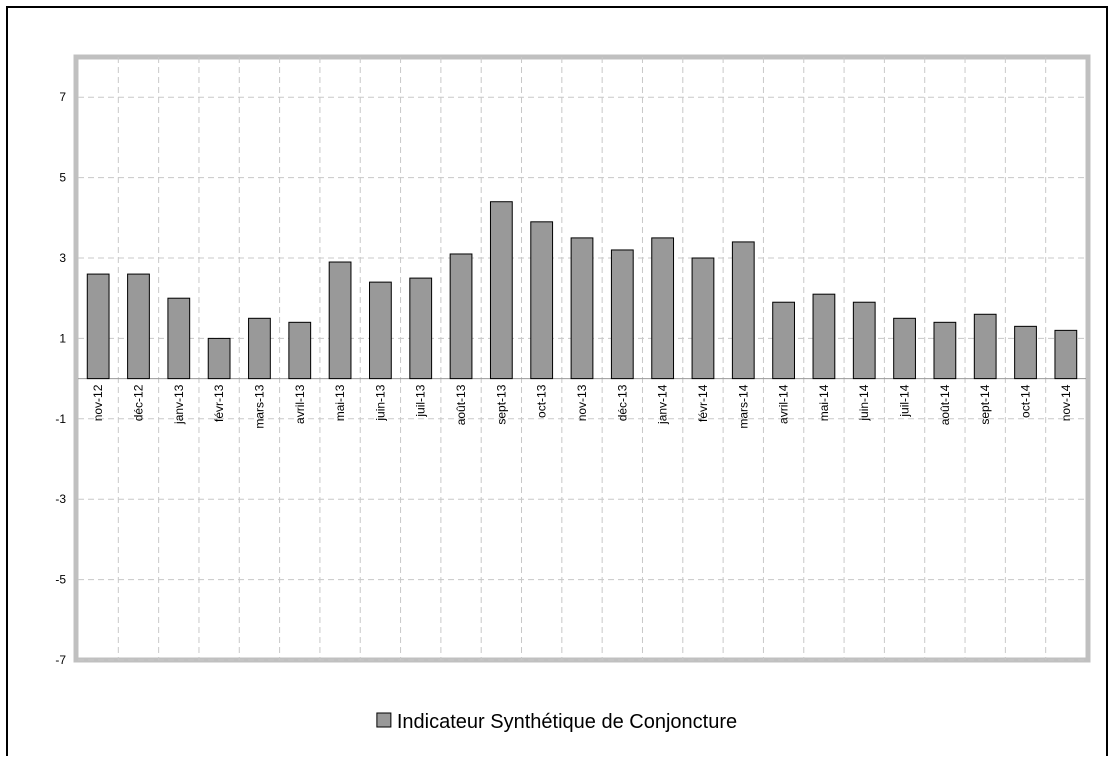 The image size is (1114, 761). I want to click on y-tick-label: -5, so click(60, 580).